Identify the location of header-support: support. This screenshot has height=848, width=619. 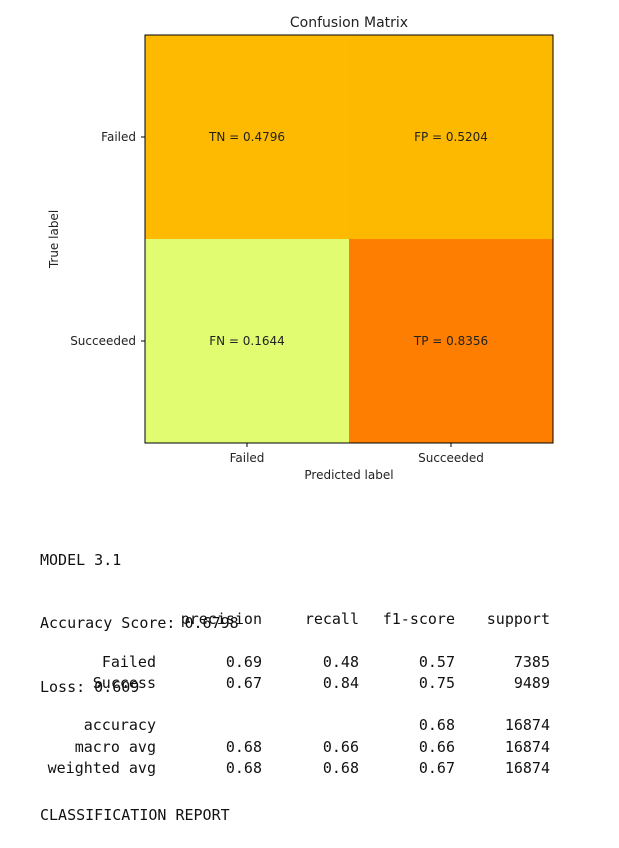
(518, 619).